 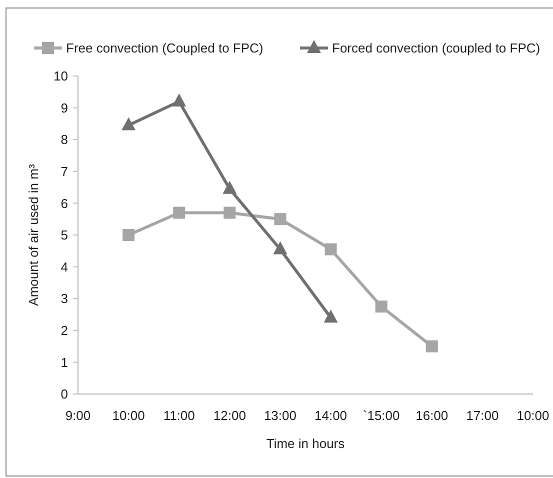 I want to click on x-tick-label: 9:00, so click(x=78, y=415).